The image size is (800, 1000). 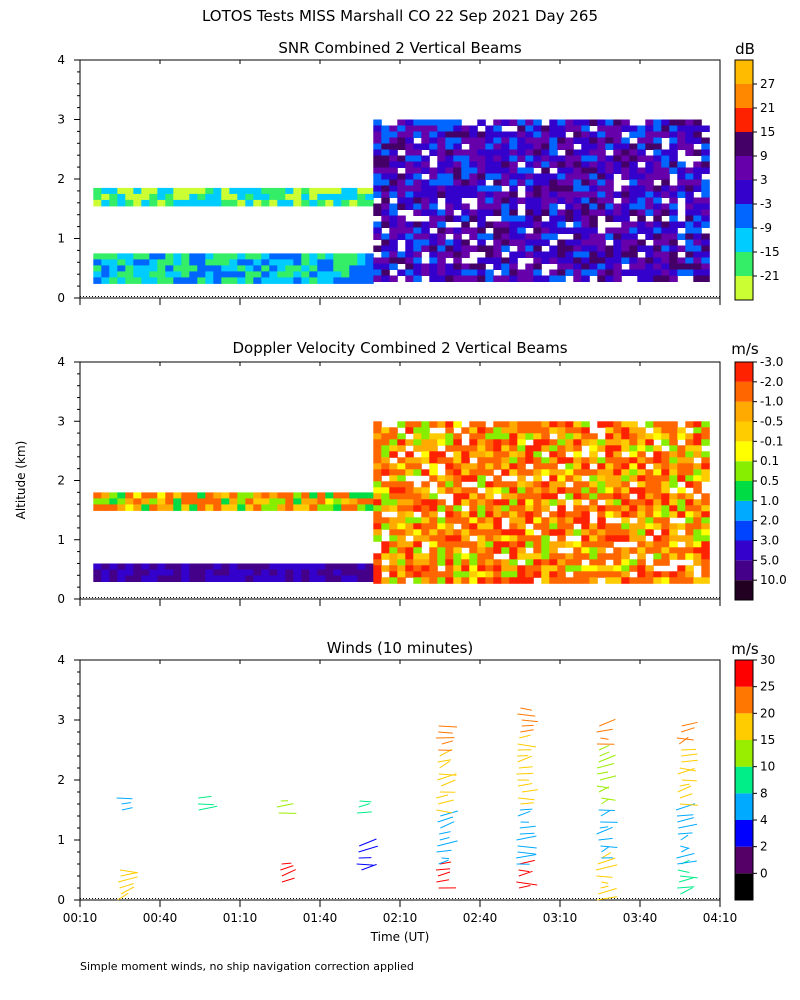 I want to click on colorbar-label: 20, so click(x=767, y=713).